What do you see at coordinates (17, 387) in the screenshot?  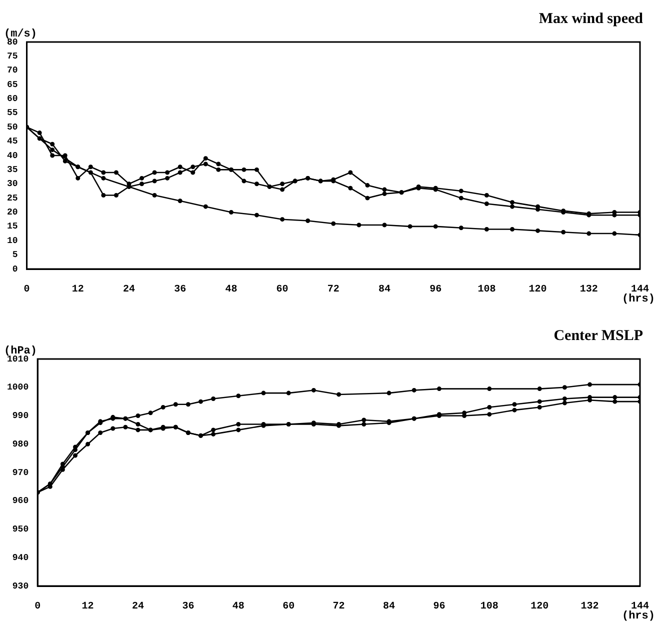 I see `y-tick-label: 1000` at bounding box center [17, 387].